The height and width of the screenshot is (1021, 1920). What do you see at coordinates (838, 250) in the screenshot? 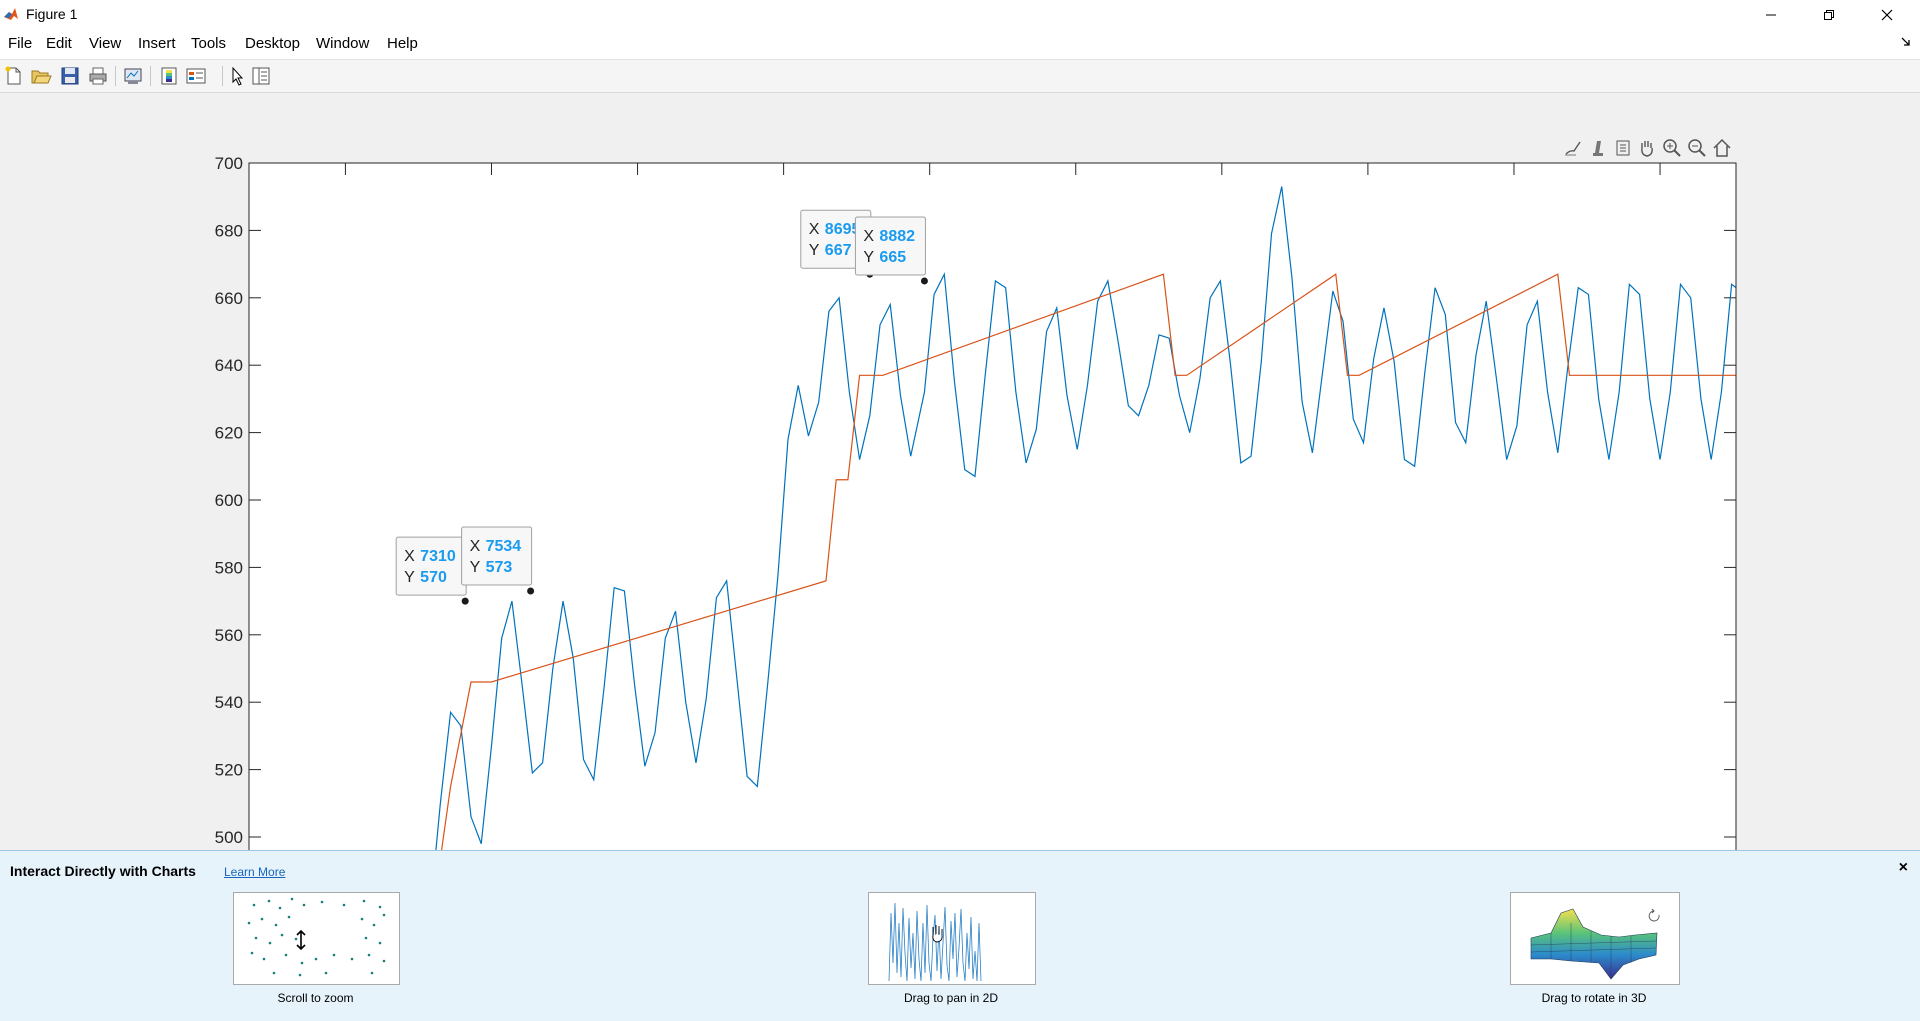
I see `datatip-y-value: 667` at bounding box center [838, 250].